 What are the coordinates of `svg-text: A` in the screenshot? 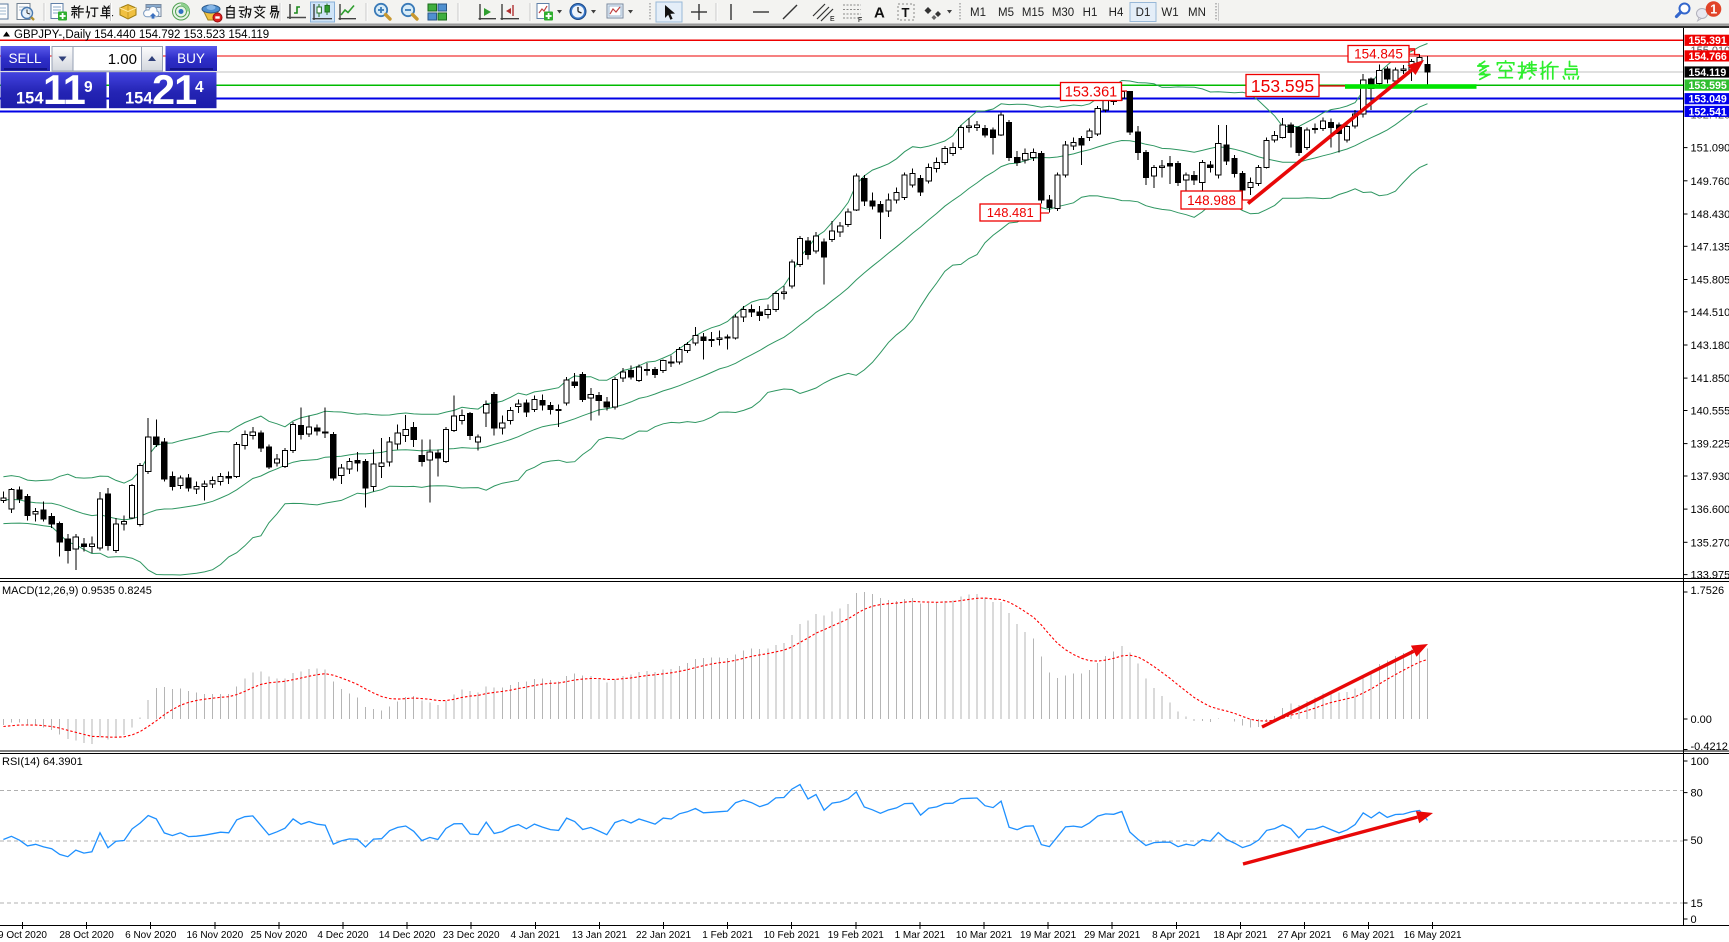 It's located at (879, 13).